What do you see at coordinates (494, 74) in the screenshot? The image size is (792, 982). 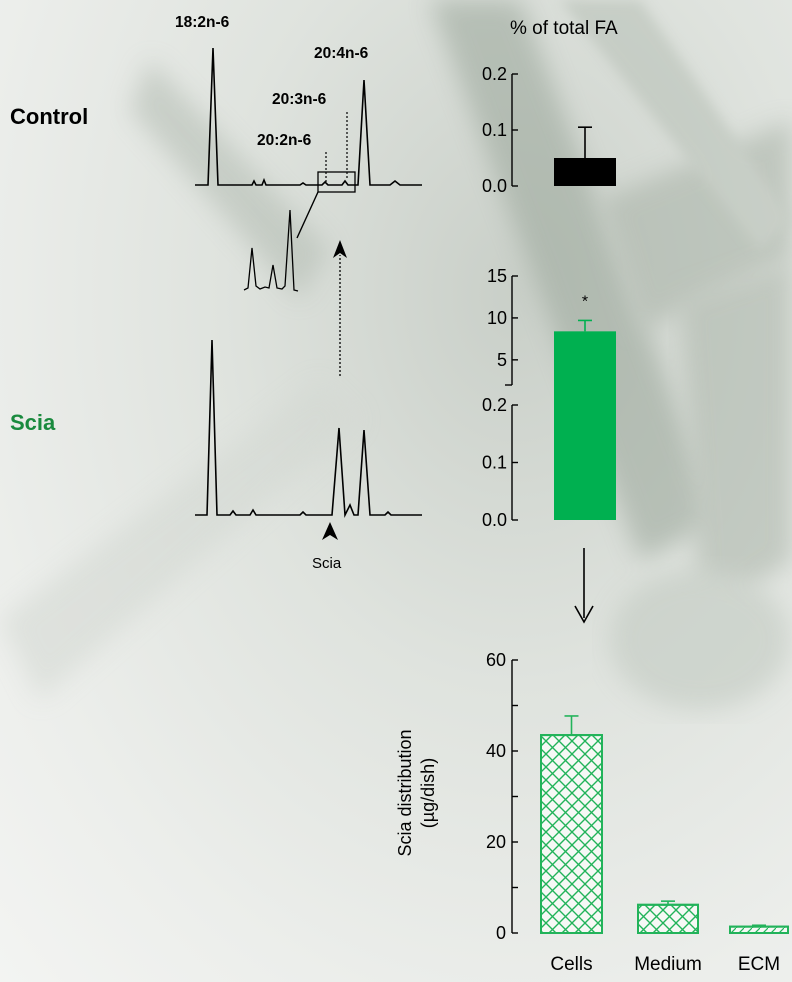 I see `control-y-tick-label: 0.2` at bounding box center [494, 74].